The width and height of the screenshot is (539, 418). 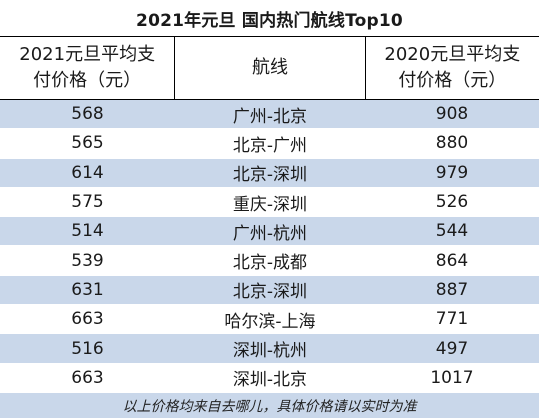 What do you see at coordinates (452, 80) in the screenshot?
I see `header-price-2020-line2: 付价格（元）` at bounding box center [452, 80].